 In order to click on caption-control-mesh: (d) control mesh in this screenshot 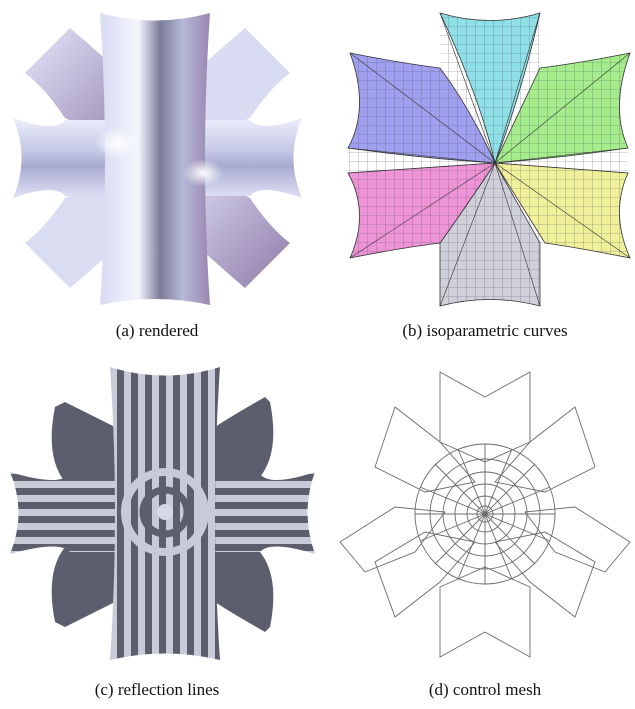, I will do `click(485, 689)`.